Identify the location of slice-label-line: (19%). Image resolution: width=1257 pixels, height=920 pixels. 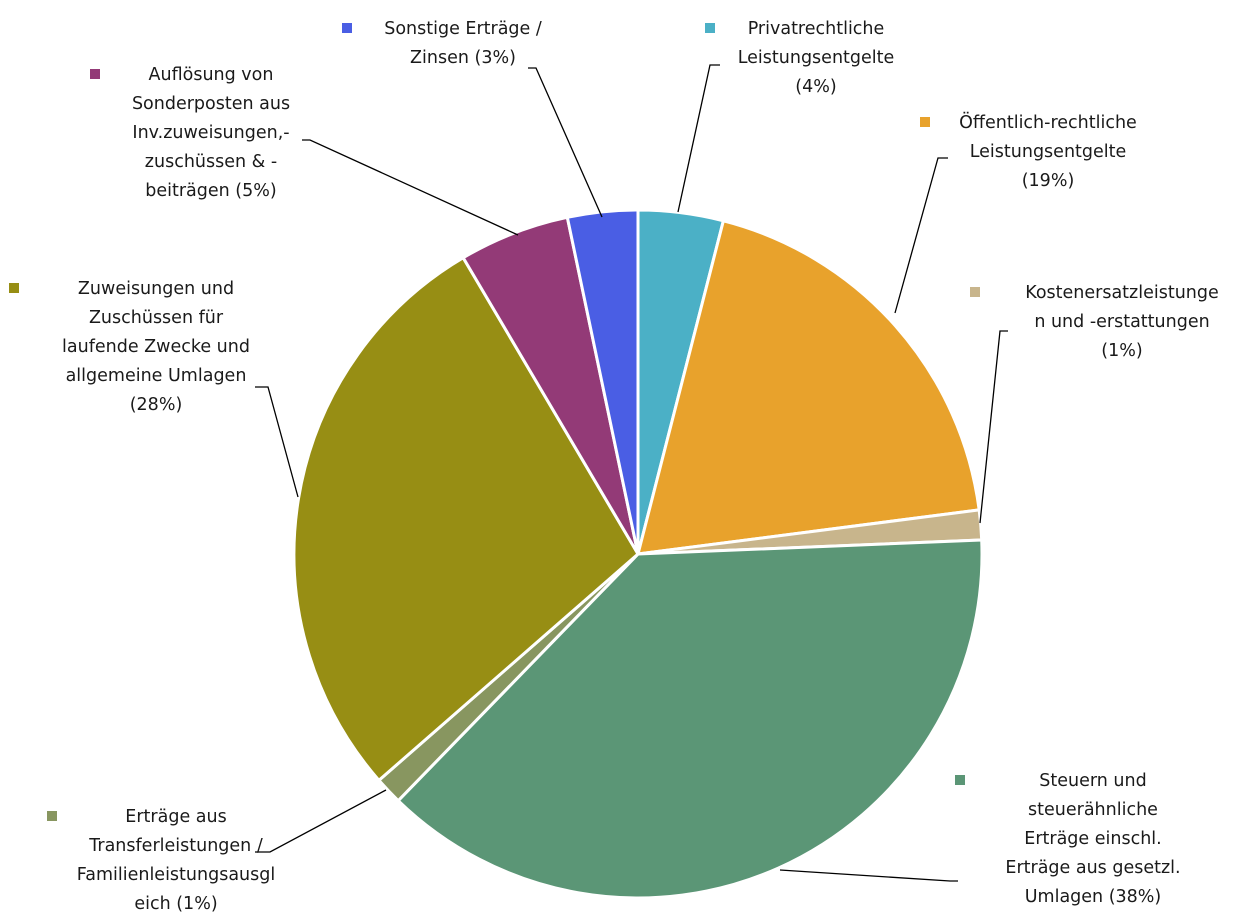
(1048, 181).